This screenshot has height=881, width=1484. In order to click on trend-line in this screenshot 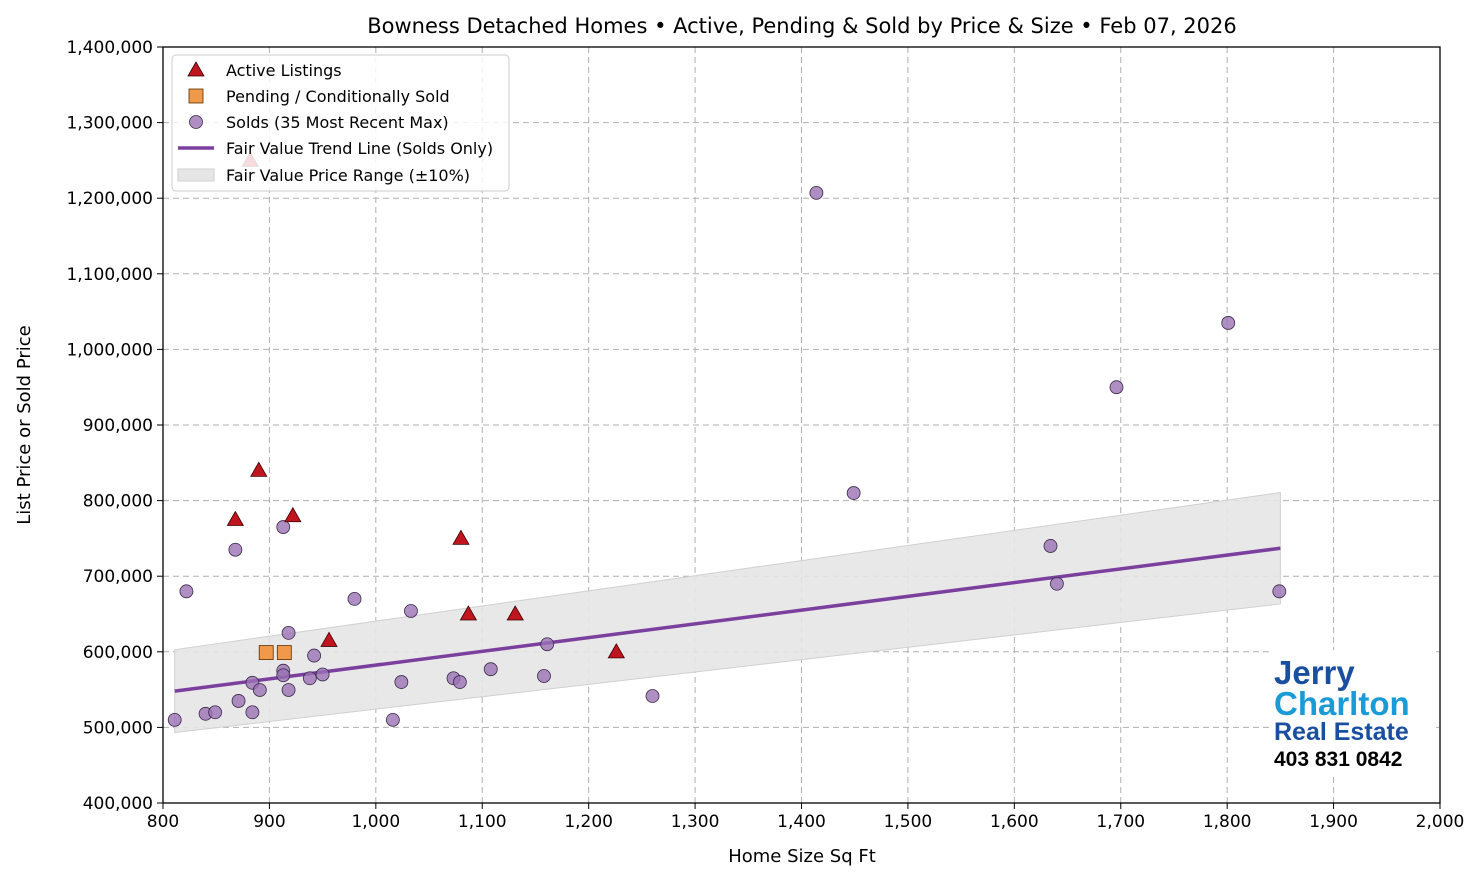, I will do `click(727, 619)`.